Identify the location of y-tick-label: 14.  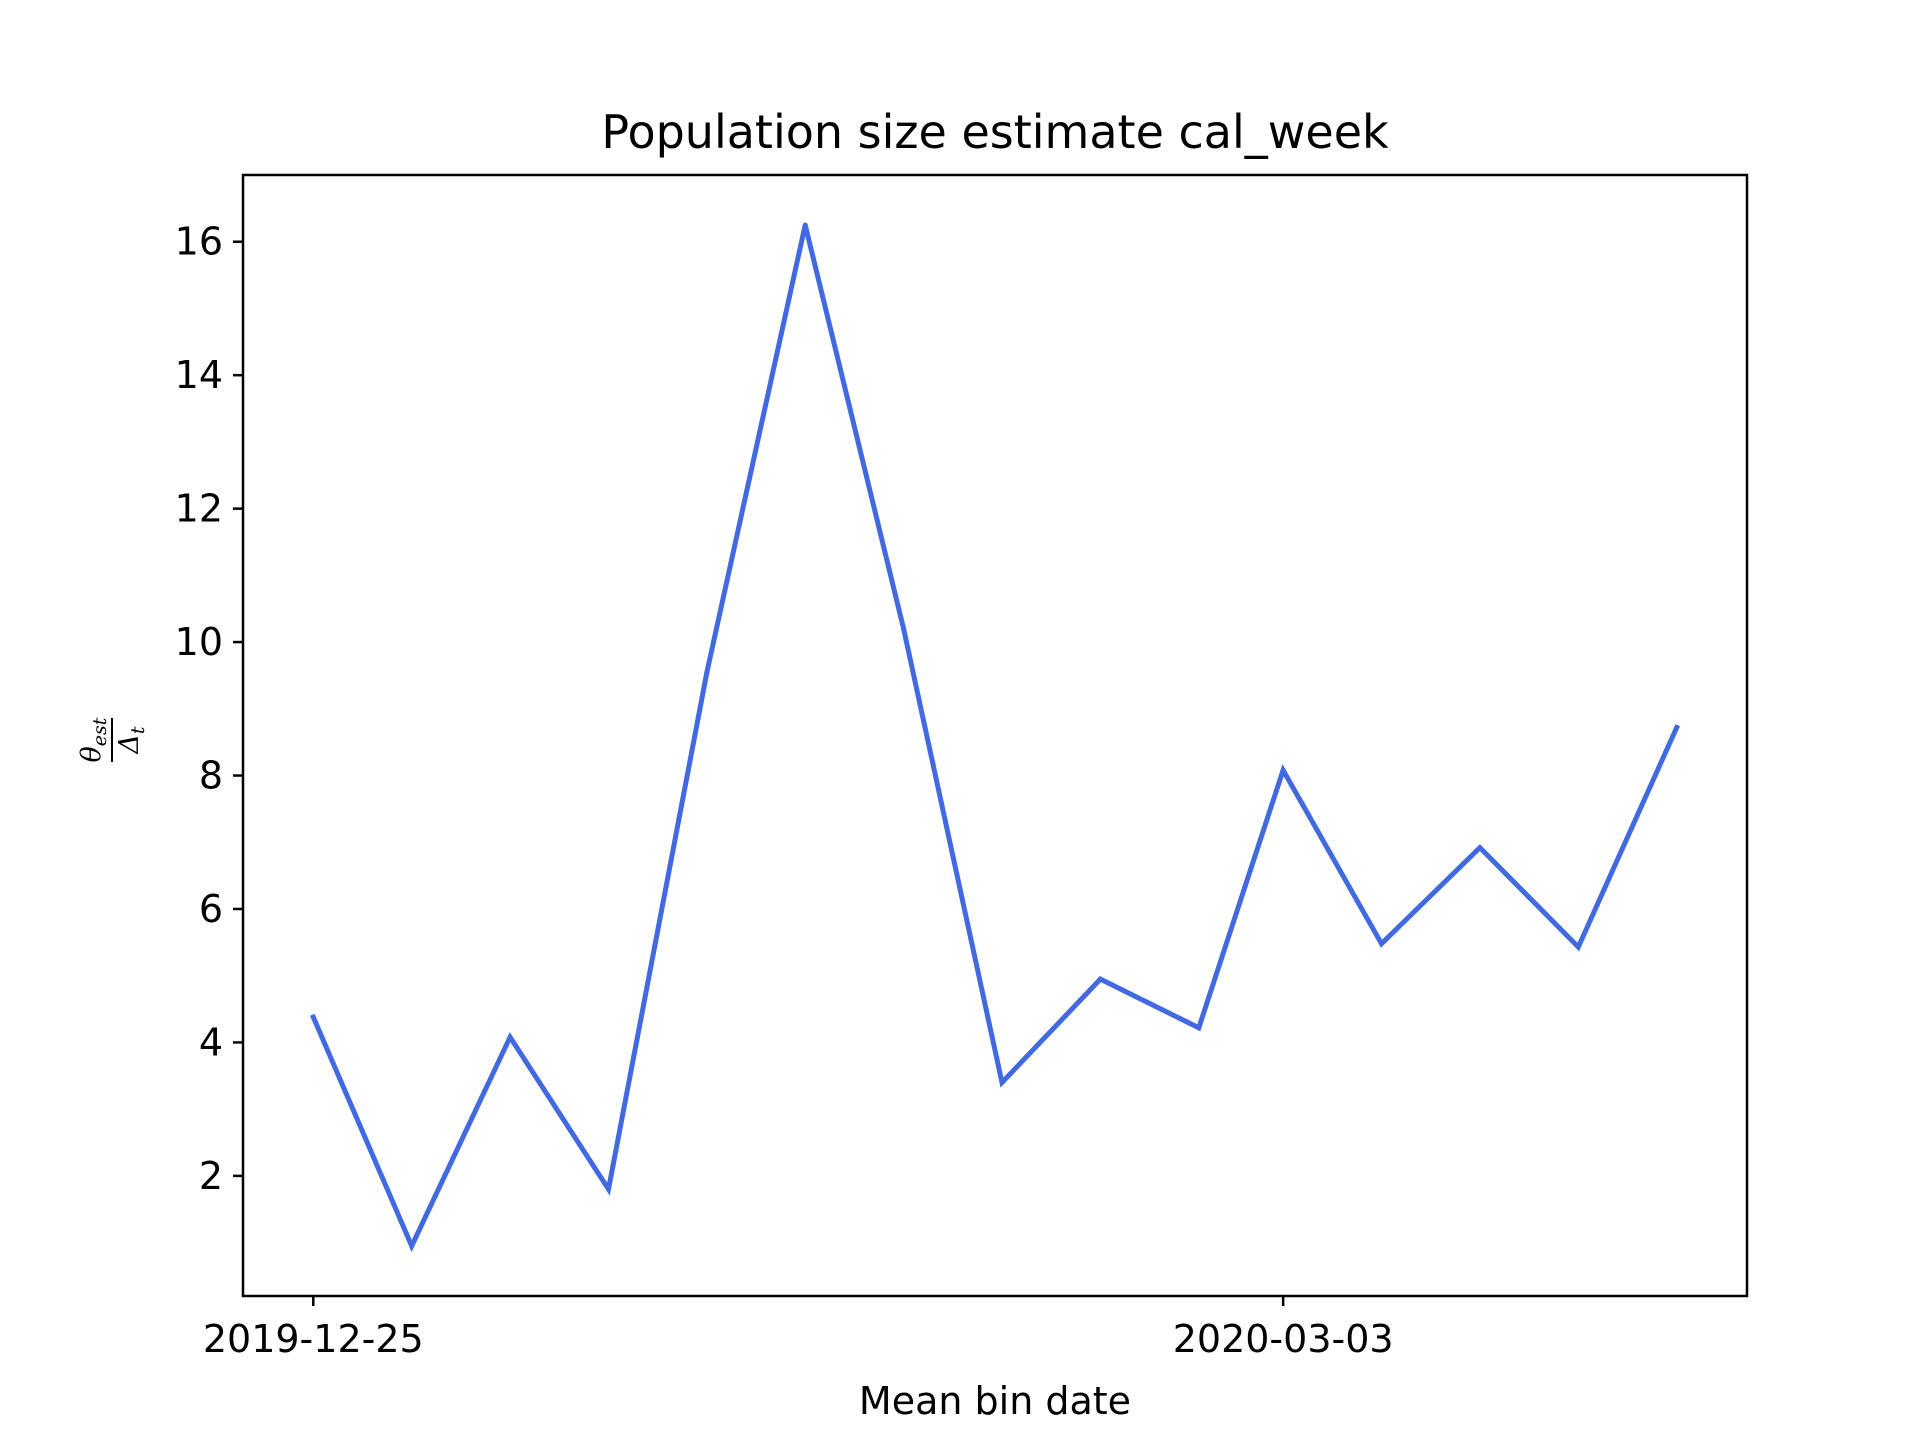
(199, 375).